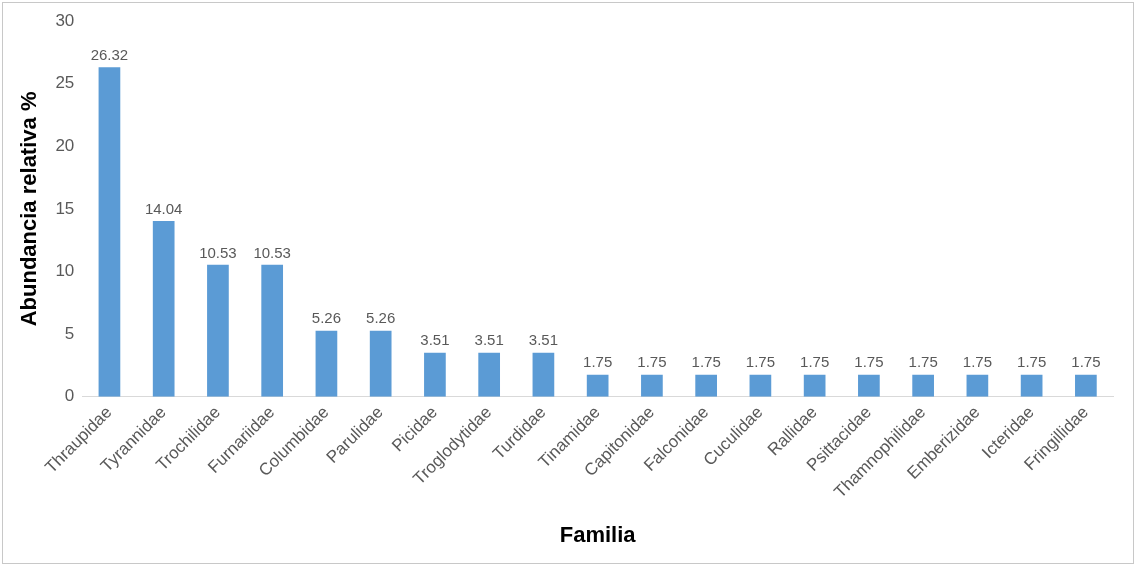  I want to click on x-axis-title: Familia, so click(598, 534).